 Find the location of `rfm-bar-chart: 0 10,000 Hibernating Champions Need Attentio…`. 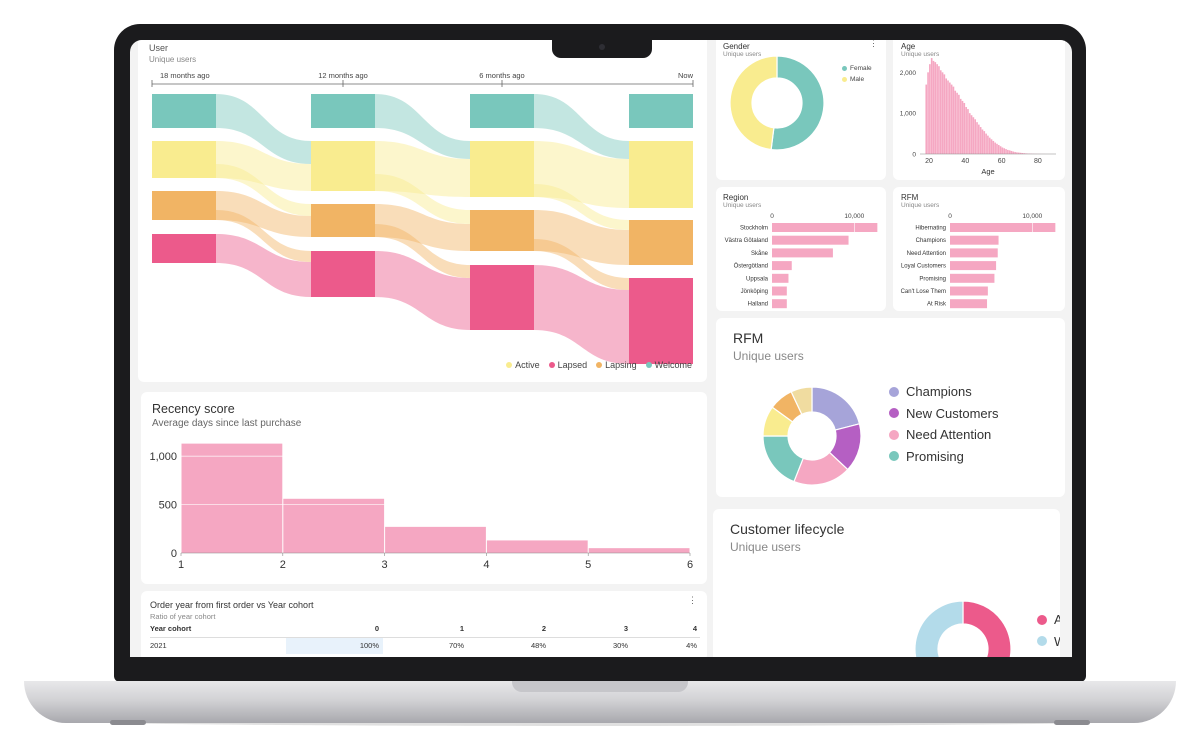

rfm-bar-chart: 0 10,000 Hibernating Champions Need Attentio… is located at coordinates (978, 262).